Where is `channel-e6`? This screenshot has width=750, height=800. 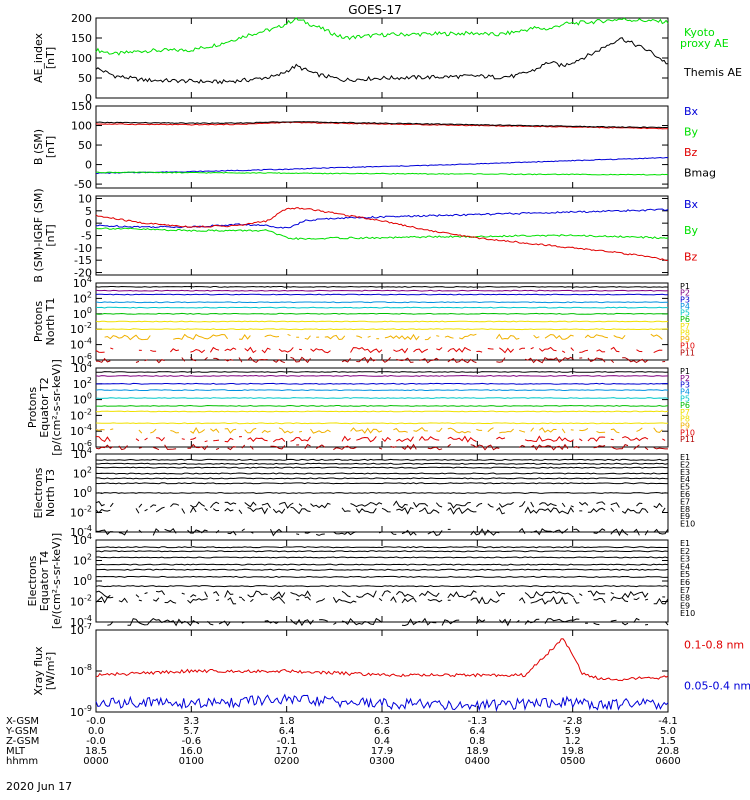 channel-e6 is located at coordinates (381, 483).